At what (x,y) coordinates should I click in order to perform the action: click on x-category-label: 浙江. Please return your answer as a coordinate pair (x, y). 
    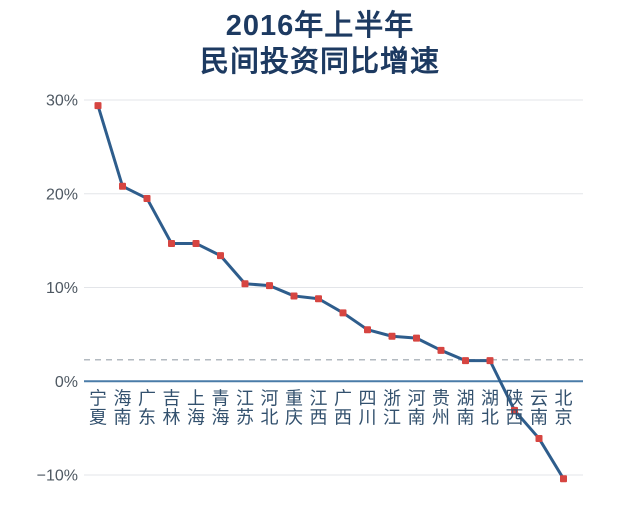
    Looking at the image, I should click on (392, 407).